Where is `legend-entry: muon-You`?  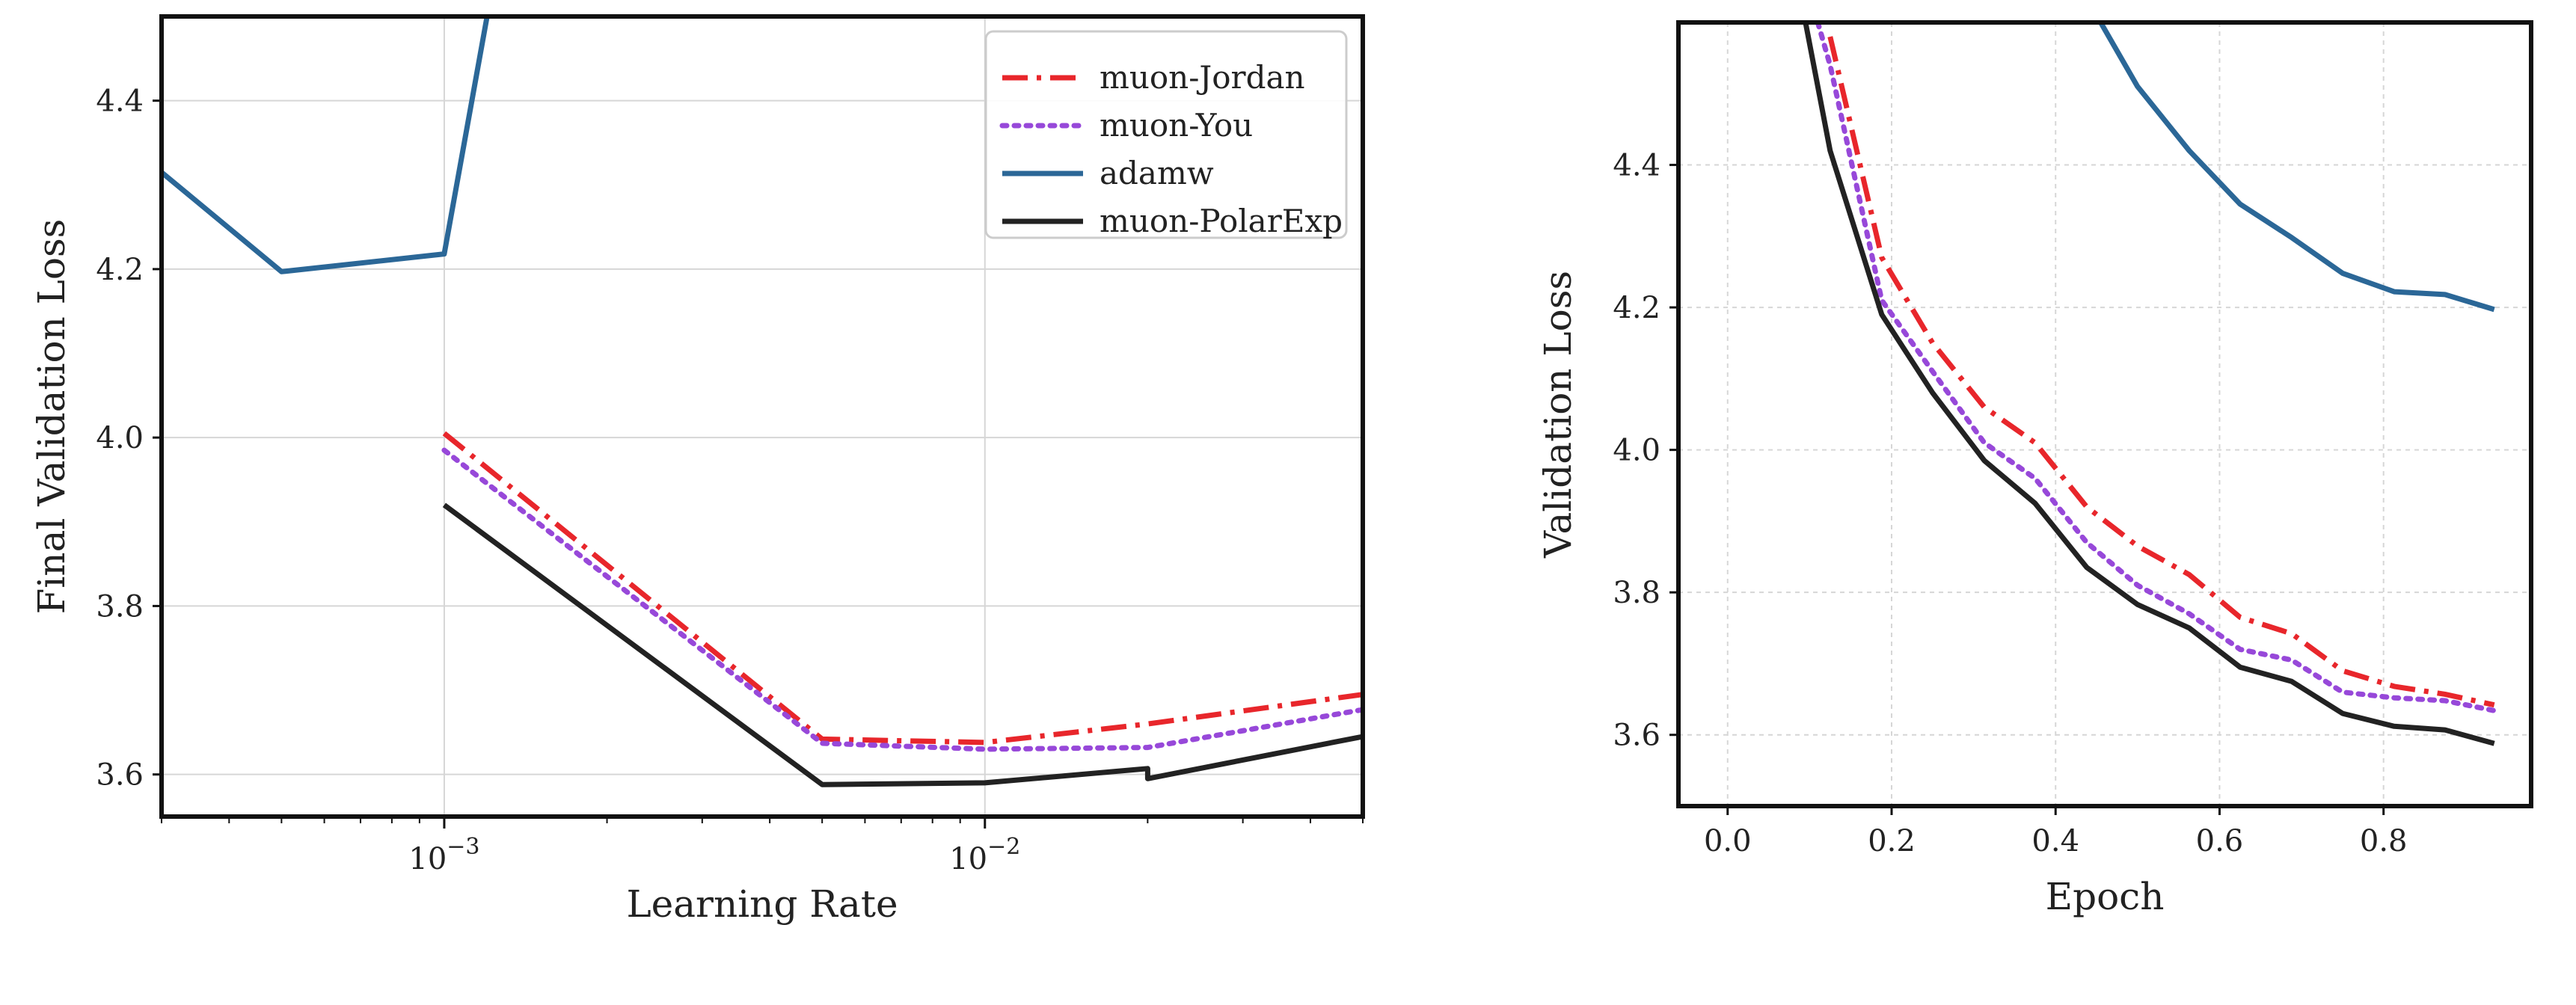
legend-entry: muon-You is located at coordinates (1176, 125).